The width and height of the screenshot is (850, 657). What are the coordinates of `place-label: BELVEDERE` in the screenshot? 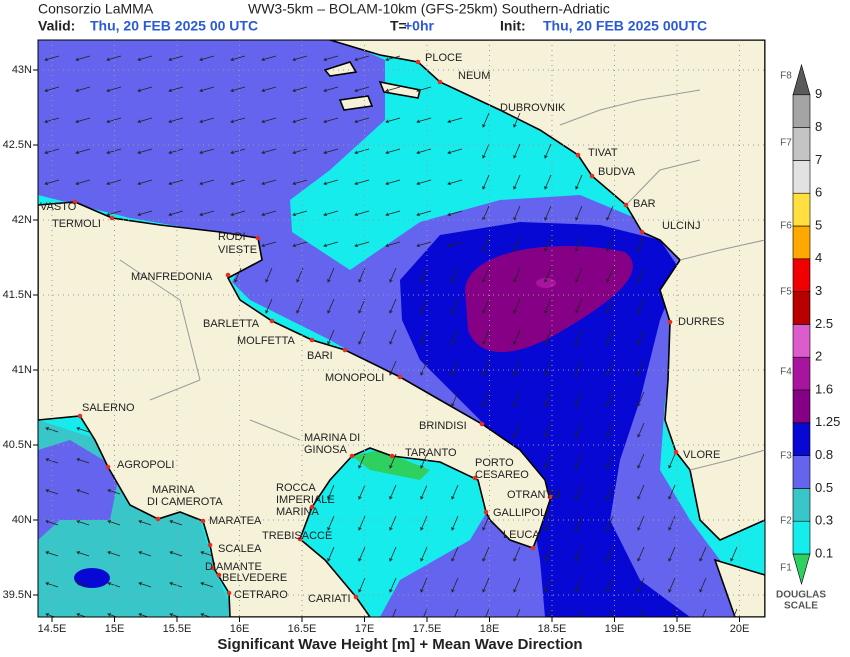 It's located at (254, 578).